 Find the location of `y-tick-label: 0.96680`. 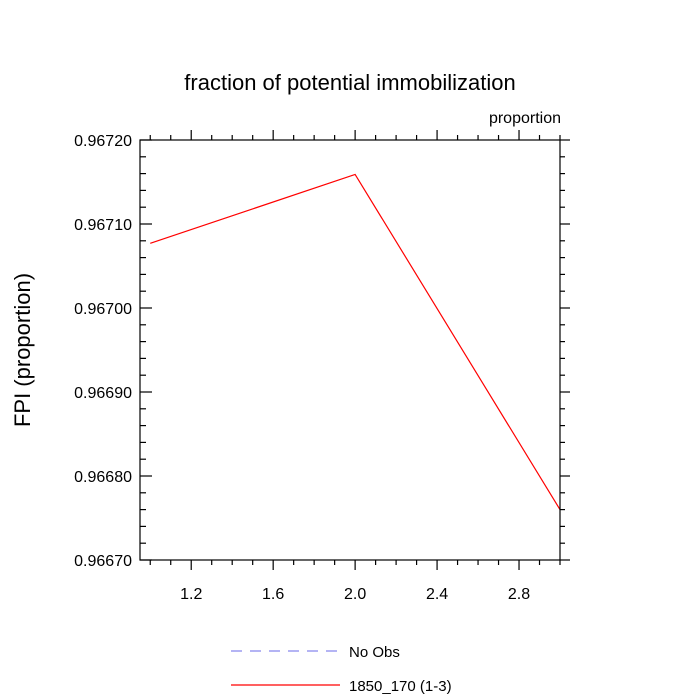

y-tick-label: 0.96680 is located at coordinates (103, 477).